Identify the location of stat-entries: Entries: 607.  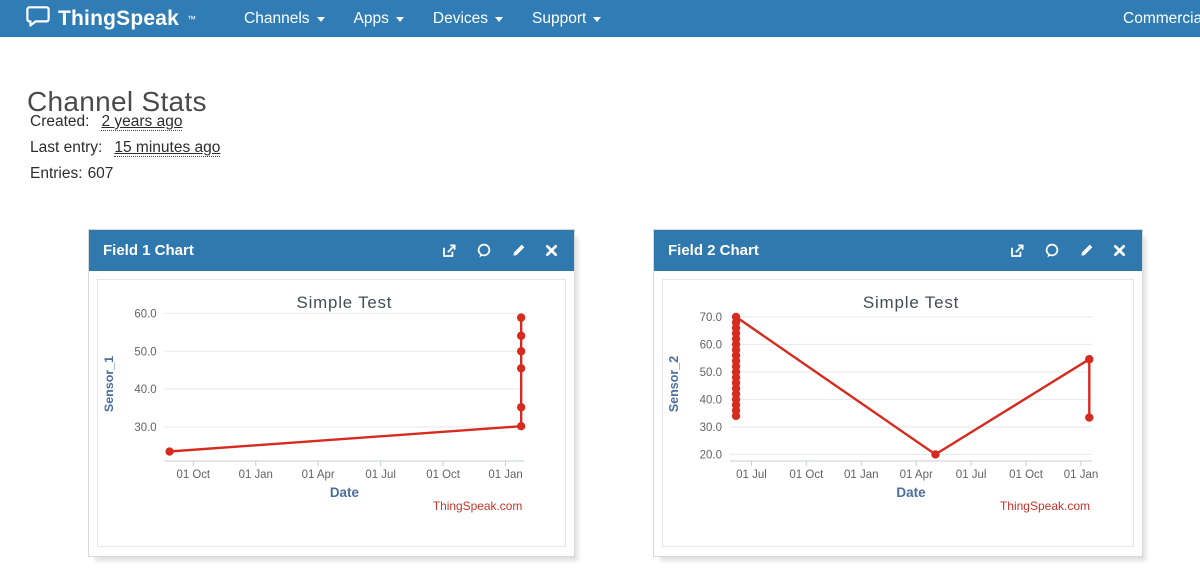
(72, 173).